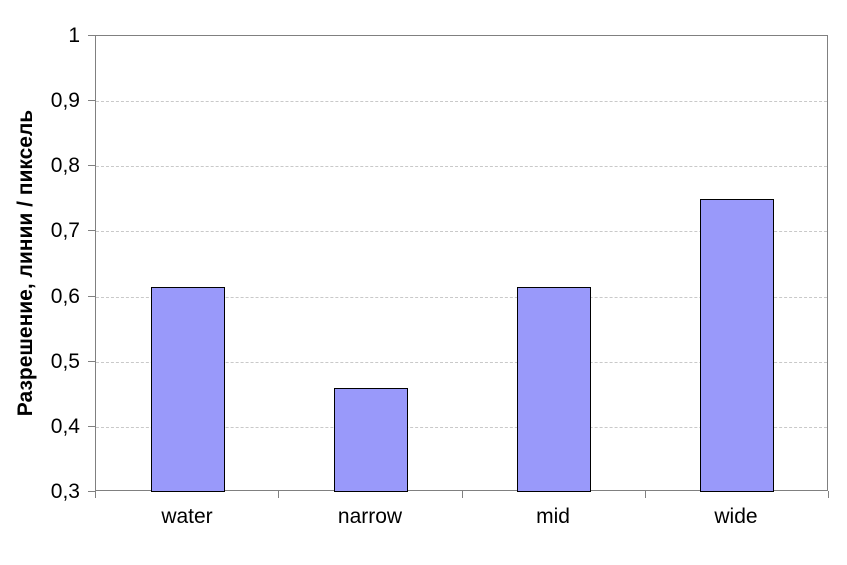  What do you see at coordinates (65, 491) in the screenshot?
I see `y-tick-label: 0,3` at bounding box center [65, 491].